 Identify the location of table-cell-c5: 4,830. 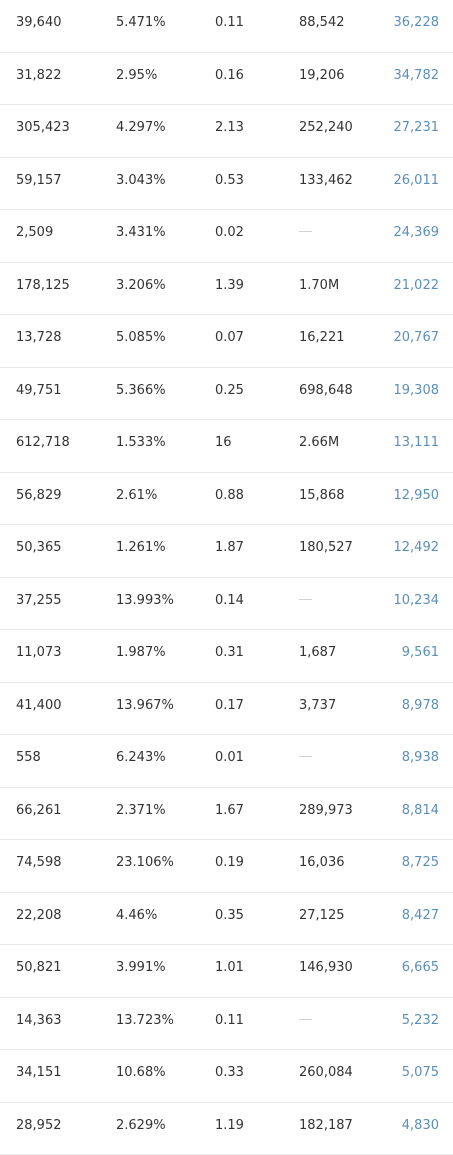
(420, 1125).